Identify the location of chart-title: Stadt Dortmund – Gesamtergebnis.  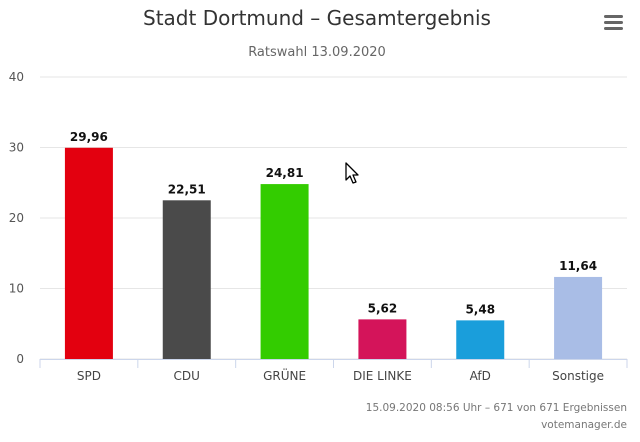
(317, 18).